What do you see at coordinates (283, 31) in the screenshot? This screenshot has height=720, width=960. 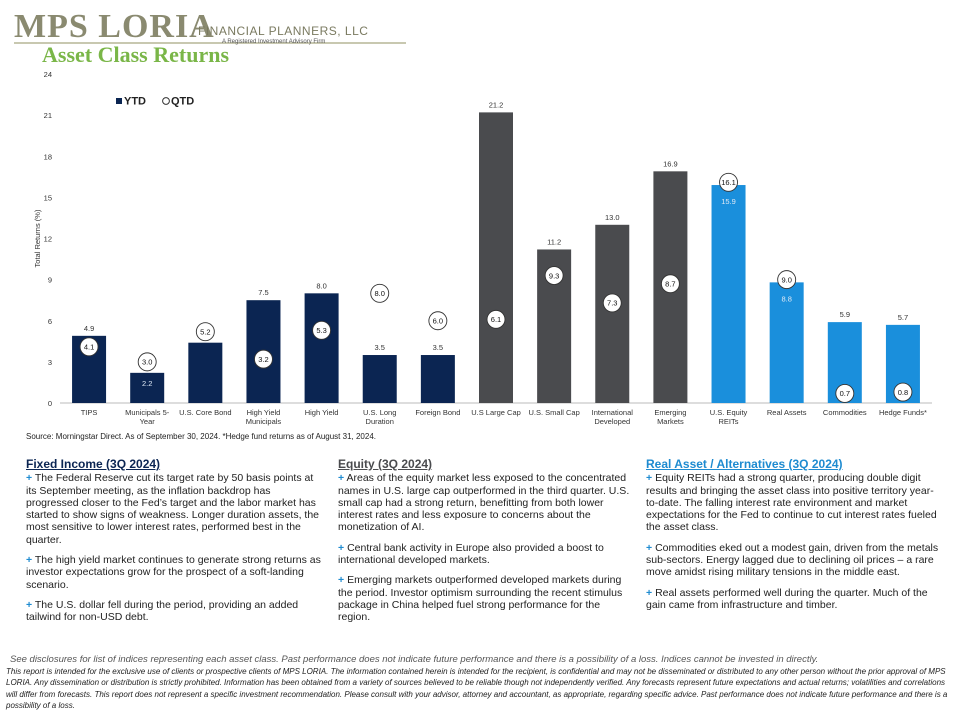 I see `logo-subtitle: FINANCIAL PLANNERS, LLC` at bounding box center [283, 31].